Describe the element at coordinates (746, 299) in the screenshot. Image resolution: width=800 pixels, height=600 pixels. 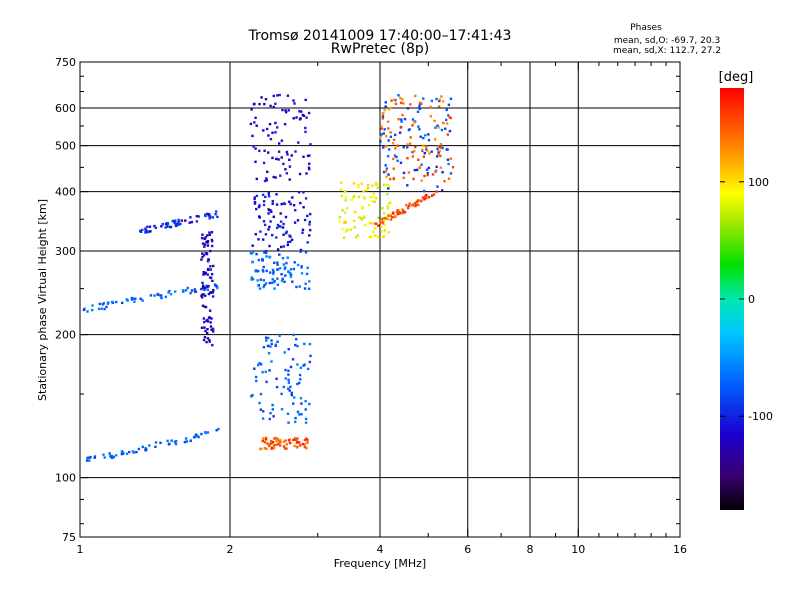
I see `colorbar-ticks: 100 0 -100` at that location.